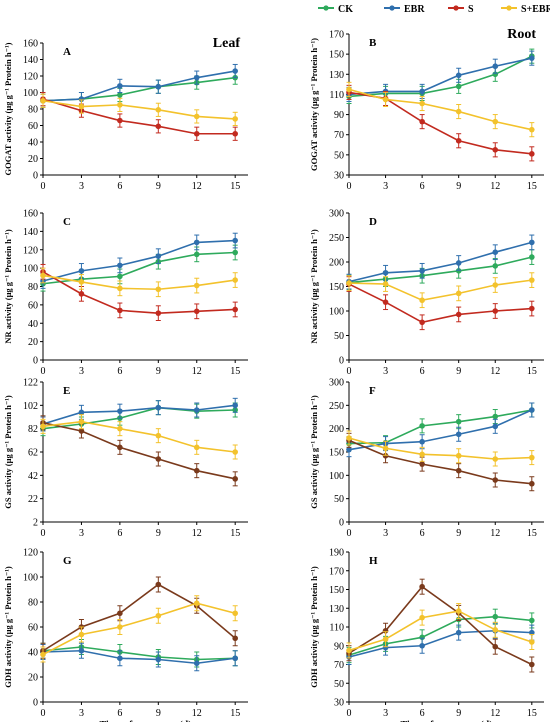 The image size is (550, 722). I want to click on y-tick-label: 300, so click(336, 214).